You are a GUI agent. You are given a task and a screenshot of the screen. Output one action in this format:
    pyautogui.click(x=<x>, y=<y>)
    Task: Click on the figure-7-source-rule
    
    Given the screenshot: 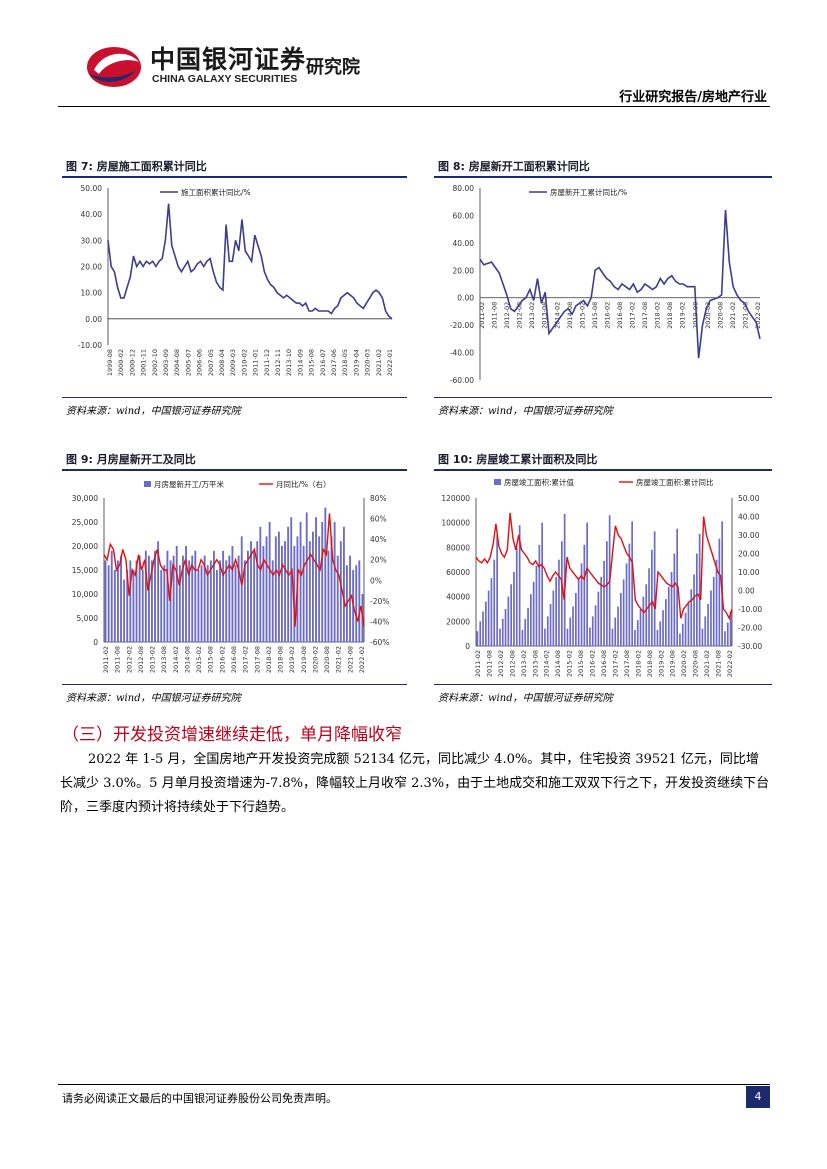 What is the action you would take?
    pyautogui.click(x=234, y=397)
    